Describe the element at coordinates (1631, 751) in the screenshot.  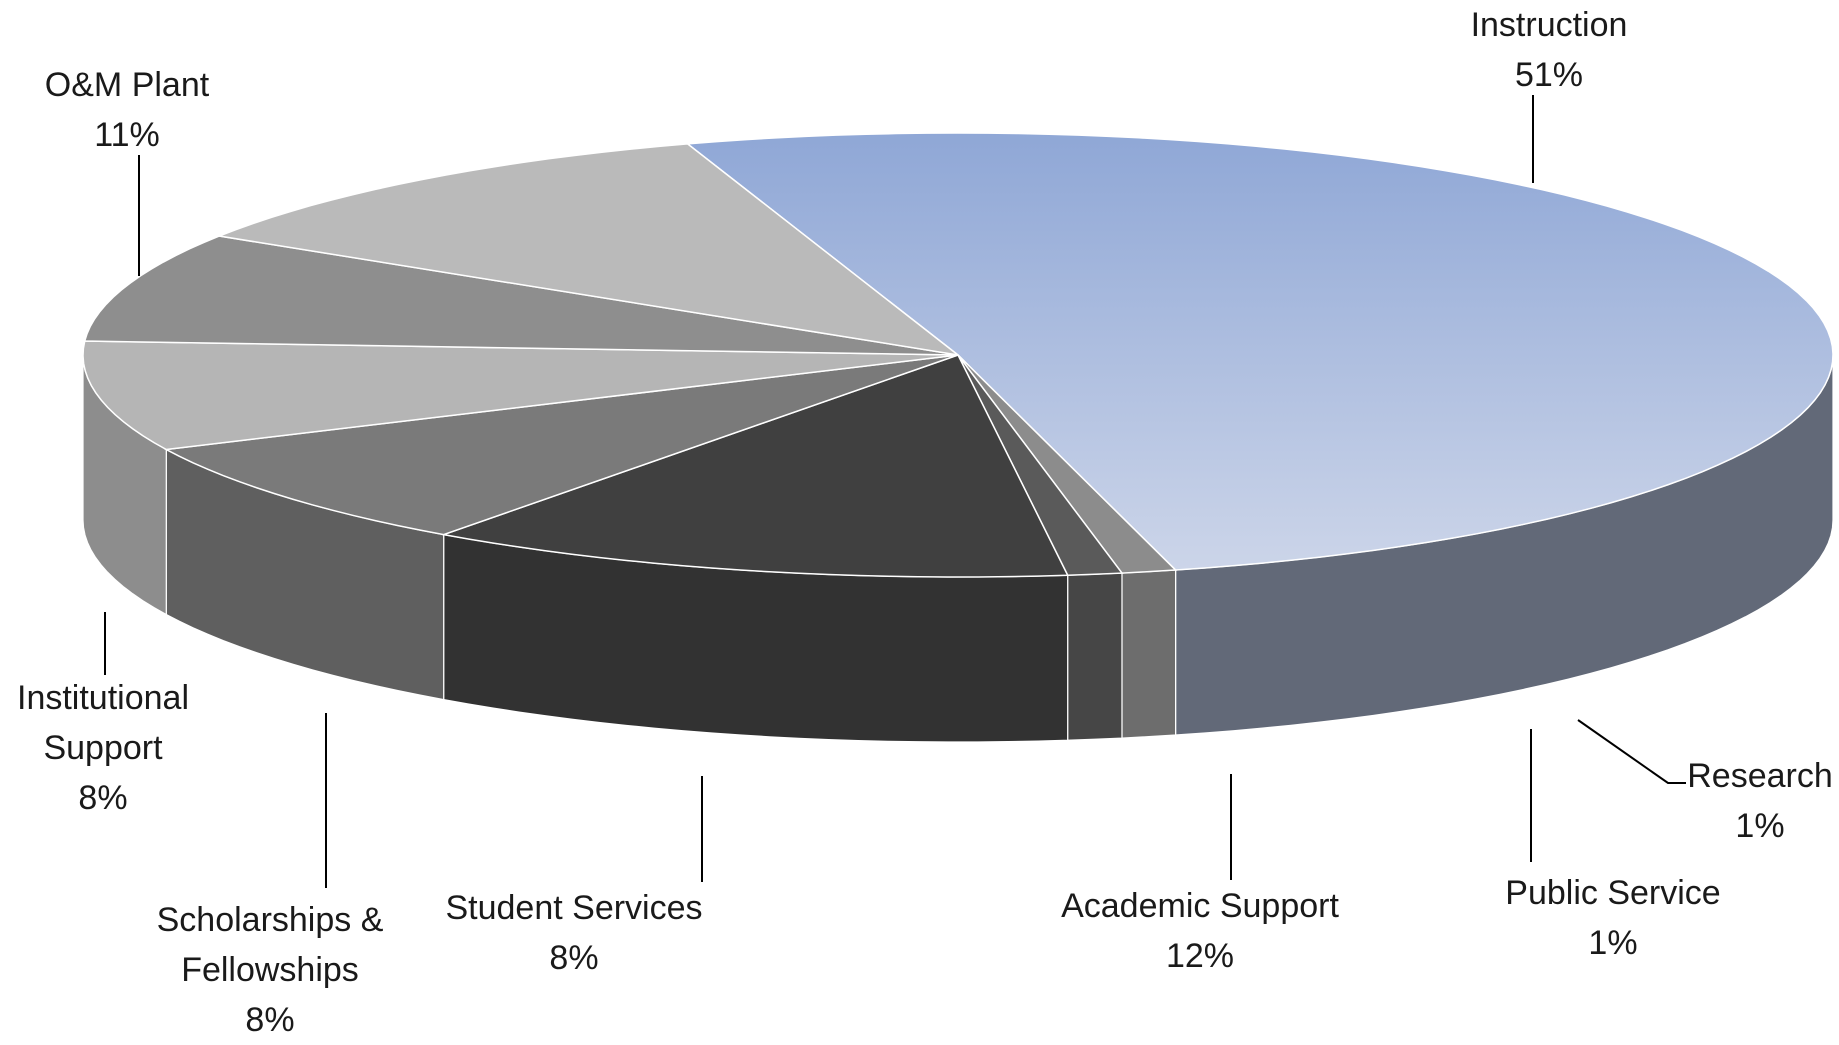
I see `leader-line-research` at that location.